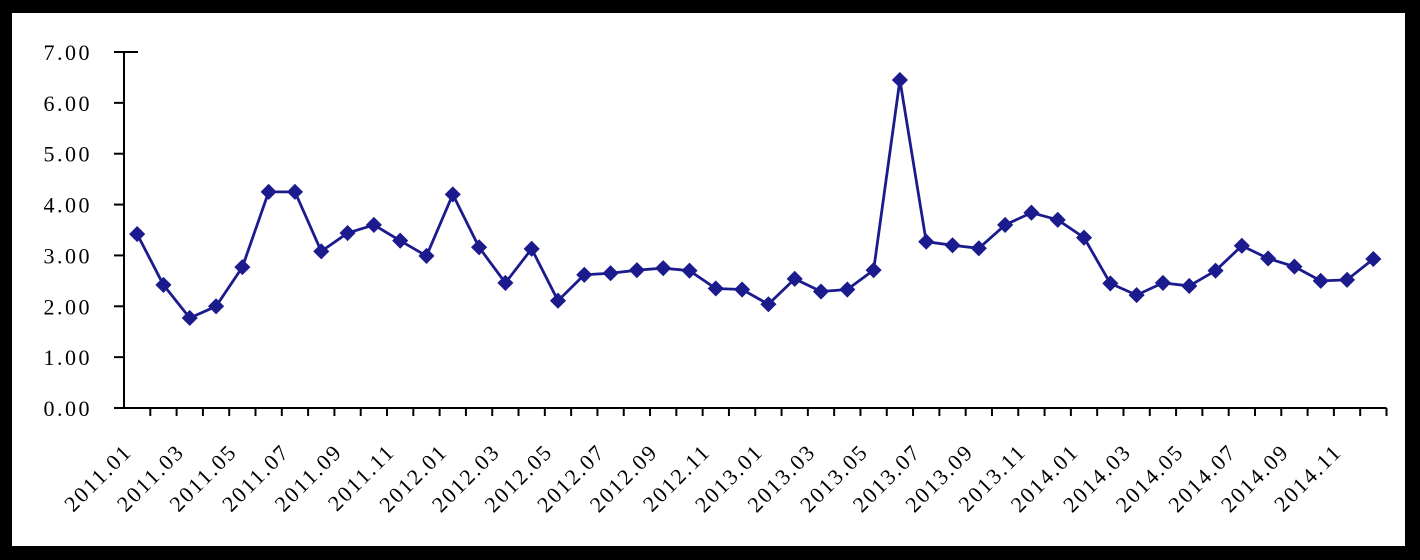 The width and height of the screenshot is (1420, 560). I want to click on y-axis-tick-label: 4.00, so click(68, 205).